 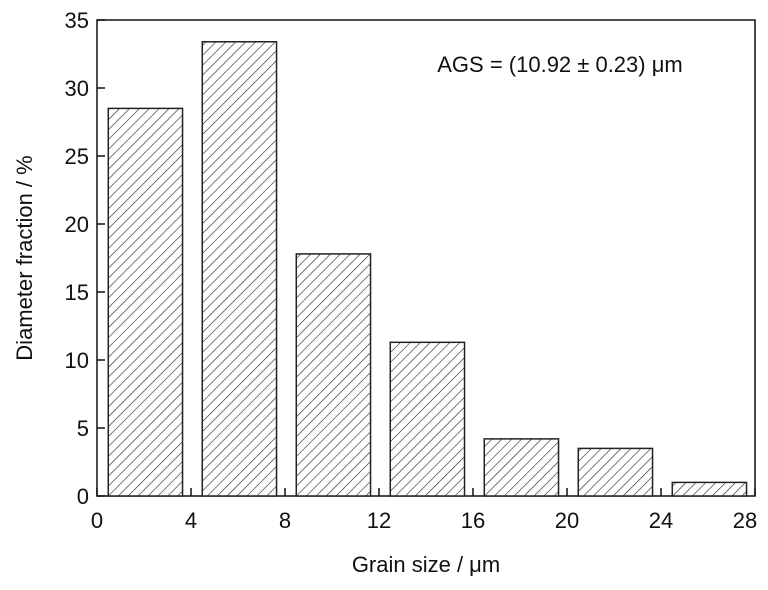 What do you see at coordinates (77, 224) in the screenshot?
I see `y-tick-label: 20` at bounding box center [77, 224].